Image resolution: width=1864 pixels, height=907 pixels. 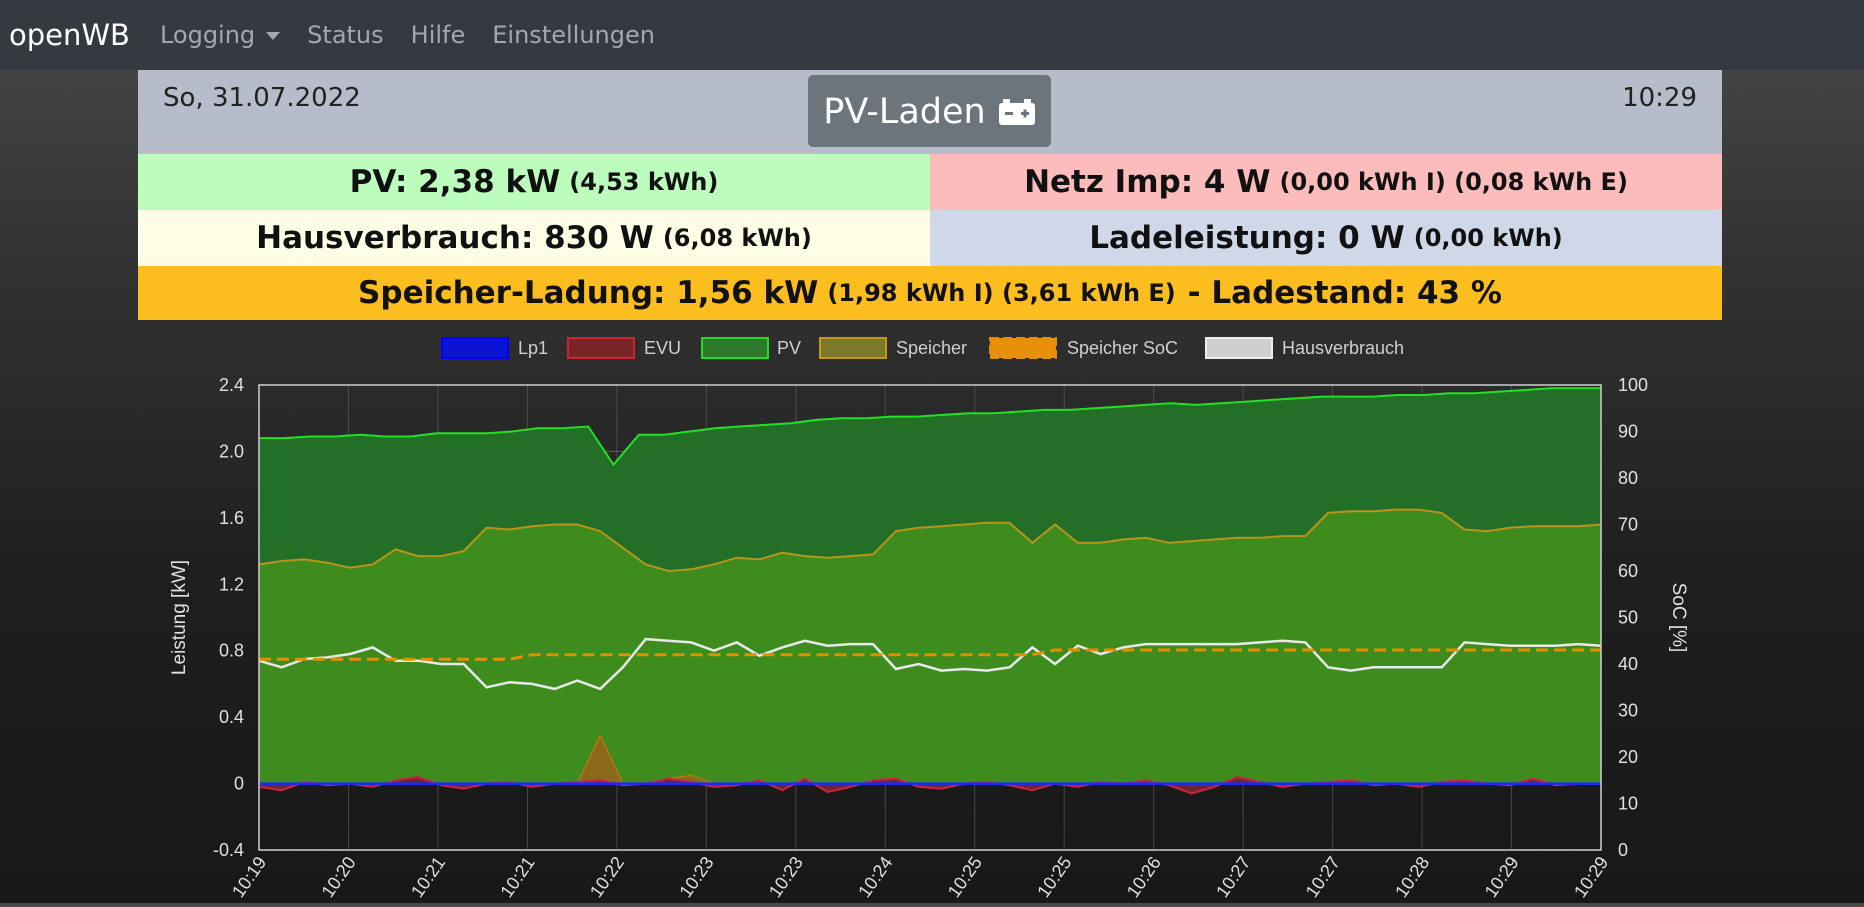 What do you see at coordinates (1144, 877) in the screenshot?
I see `x-tick-label: 10:26` at bounding box center [1144, 877].